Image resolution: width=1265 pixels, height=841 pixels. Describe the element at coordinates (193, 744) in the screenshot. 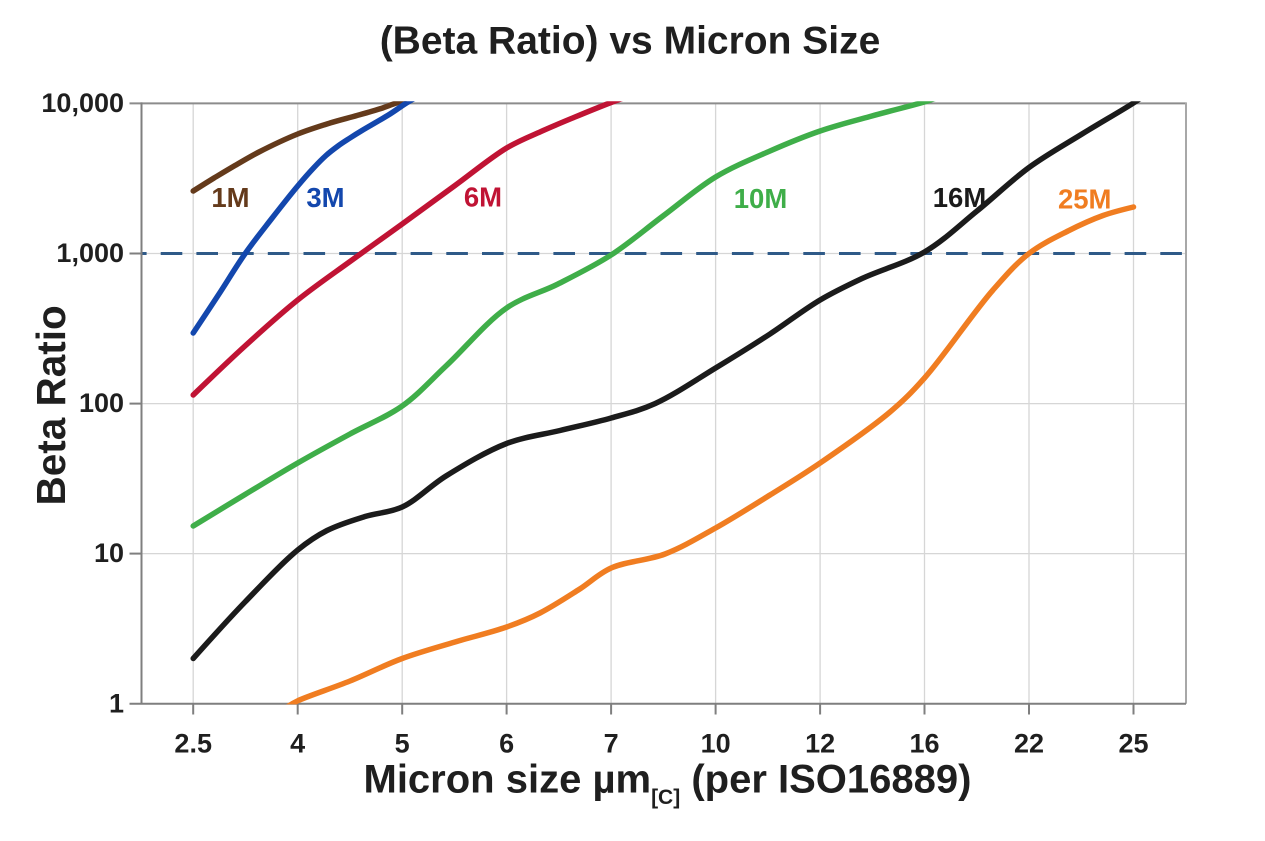

I see `svg-text: 2.5` at that location.